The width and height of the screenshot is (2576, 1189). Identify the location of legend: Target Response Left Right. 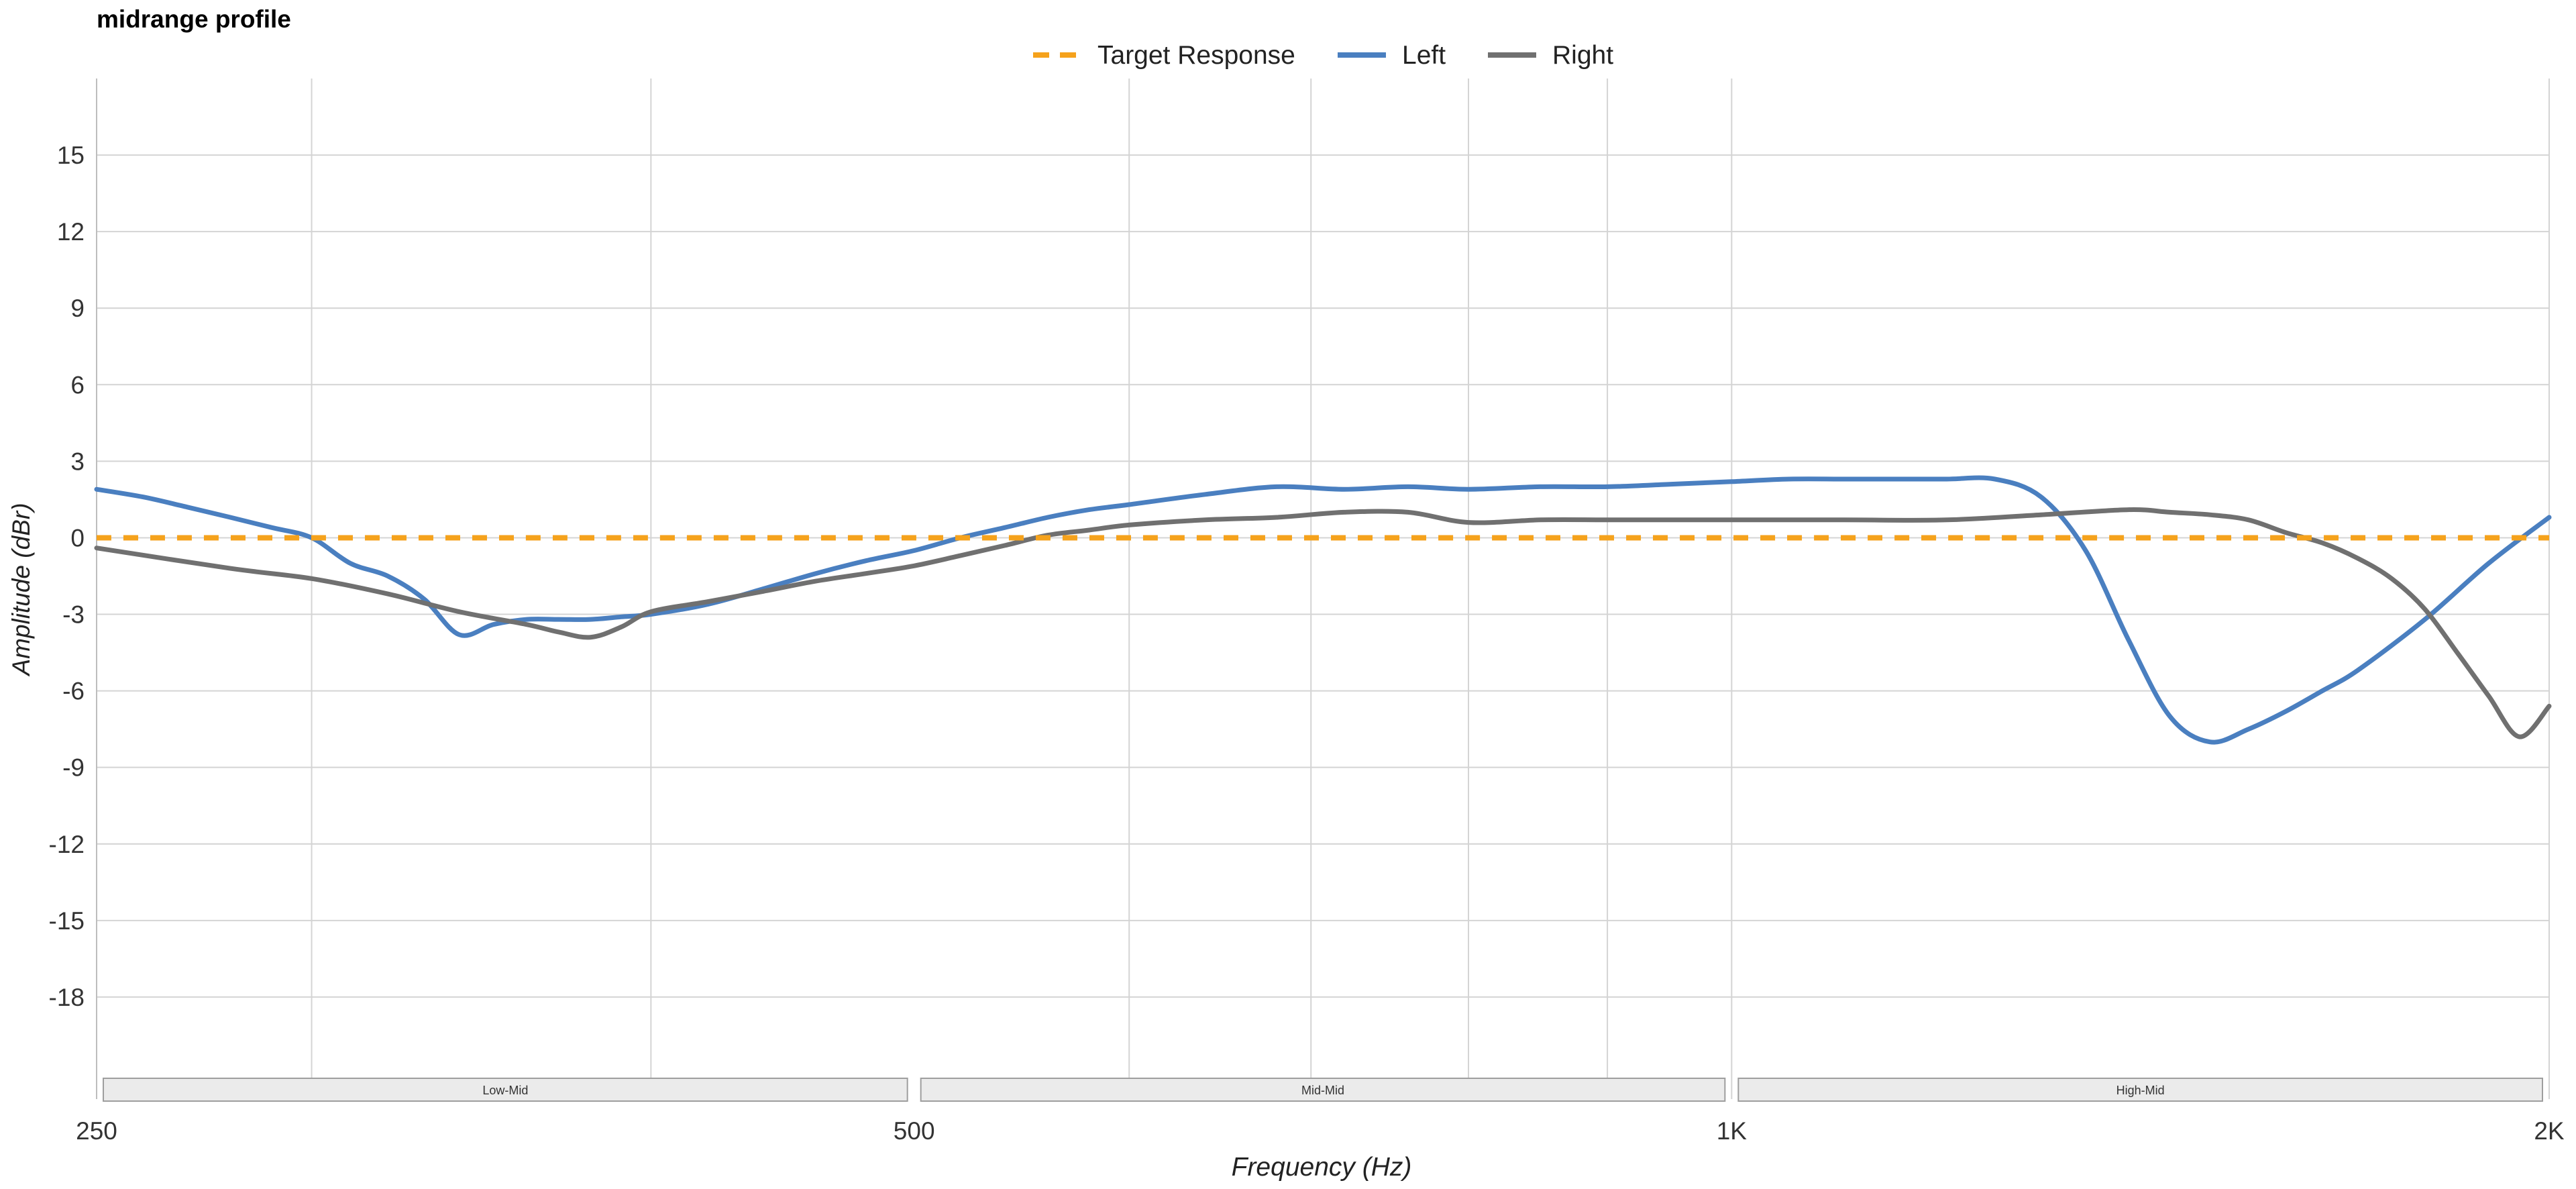
(1323, 55).